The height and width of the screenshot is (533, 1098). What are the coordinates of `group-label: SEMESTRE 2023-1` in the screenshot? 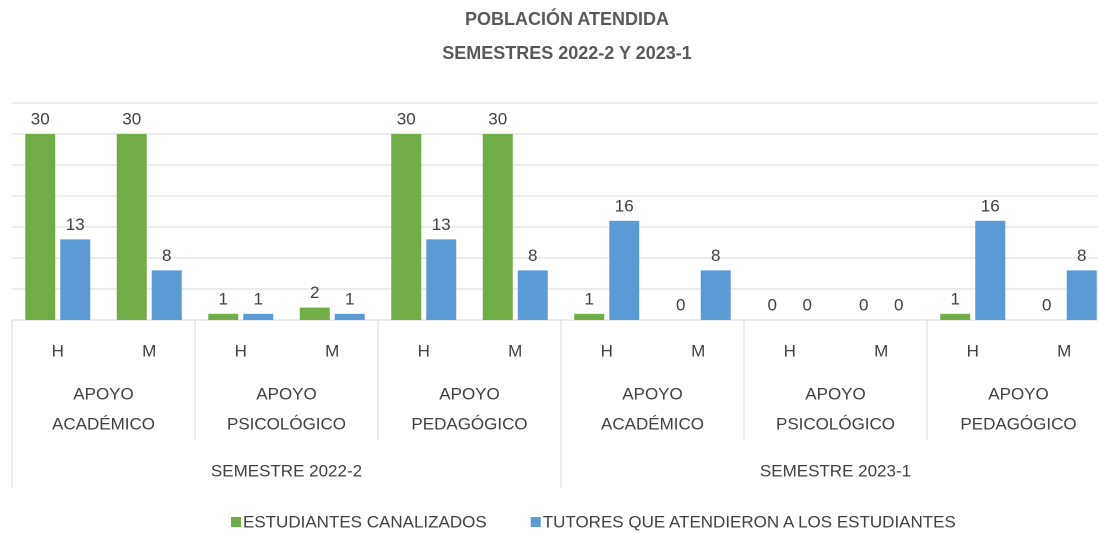 It's located at (835, 470).